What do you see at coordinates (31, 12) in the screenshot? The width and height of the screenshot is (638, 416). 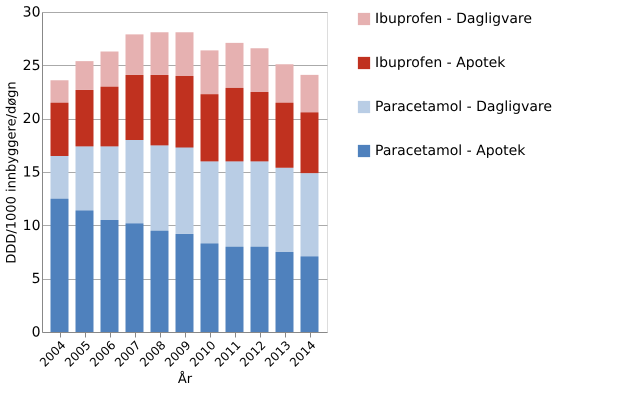 I see `y-tick-label: 30` at bounding box center [31, 12].